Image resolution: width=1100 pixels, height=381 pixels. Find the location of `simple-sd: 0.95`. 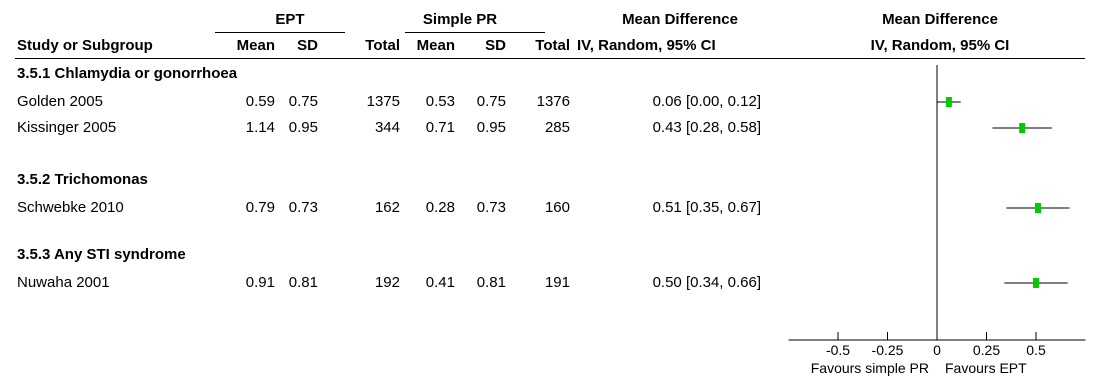

simple-sd: 0.95 is located at coordinates (491, 127).